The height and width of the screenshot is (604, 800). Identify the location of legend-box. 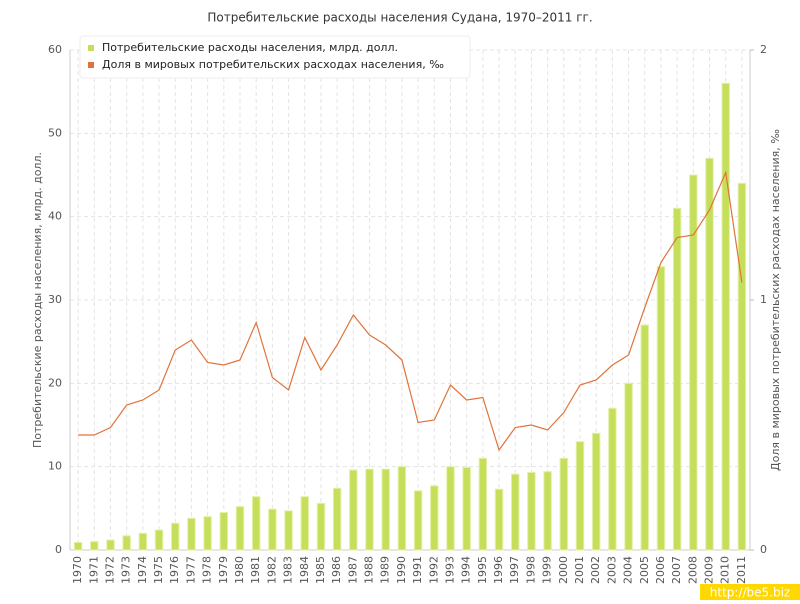
(275, 57).